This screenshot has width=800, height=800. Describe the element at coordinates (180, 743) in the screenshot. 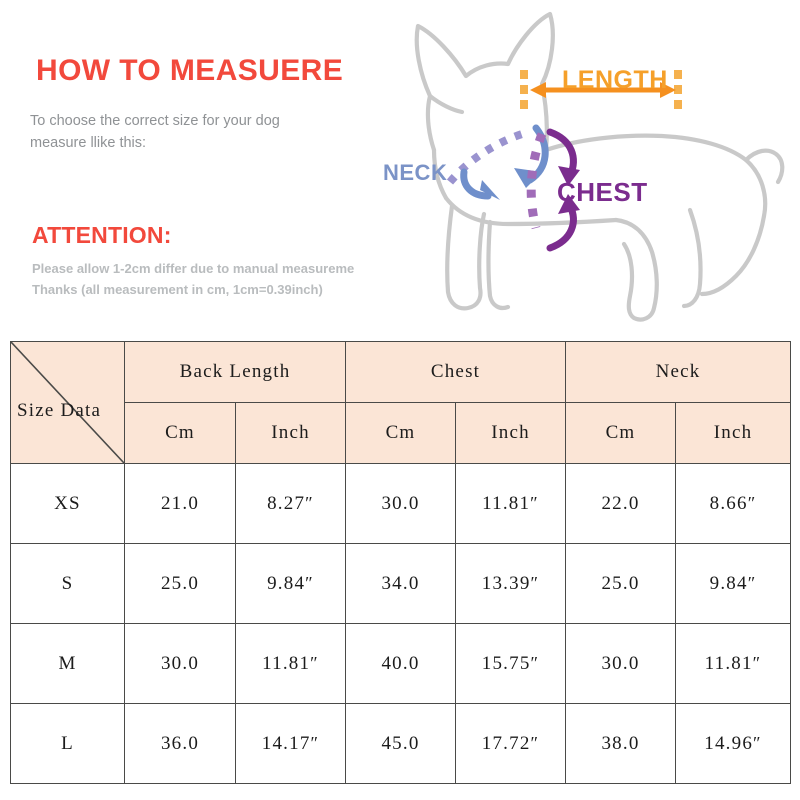

I see `cell-back-cm: 36.0` at that location.